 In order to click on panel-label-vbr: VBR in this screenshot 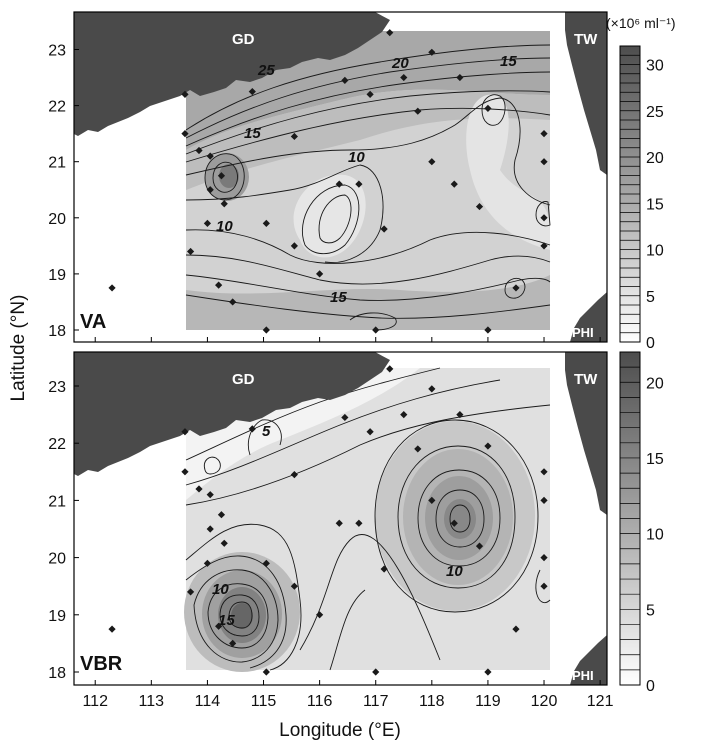, I will do `click(101, 664)`.